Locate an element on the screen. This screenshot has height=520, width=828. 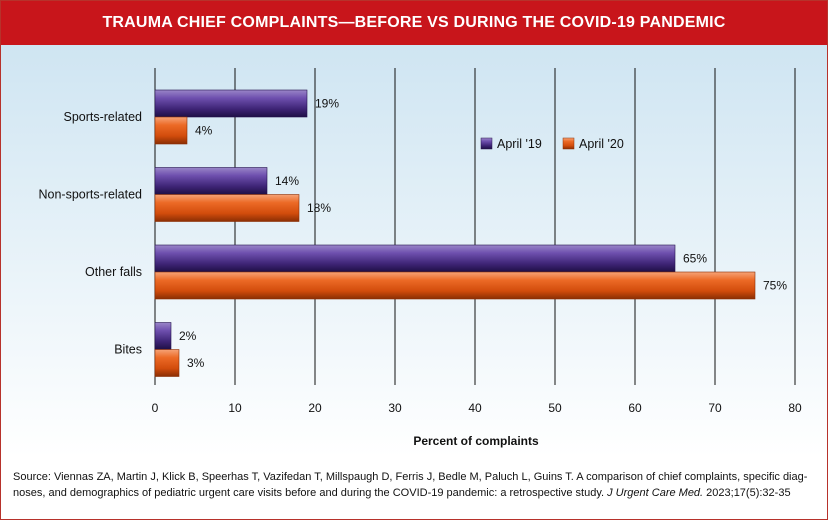
legend-label-april-20: April '20 is located at coordinates (601, 144).